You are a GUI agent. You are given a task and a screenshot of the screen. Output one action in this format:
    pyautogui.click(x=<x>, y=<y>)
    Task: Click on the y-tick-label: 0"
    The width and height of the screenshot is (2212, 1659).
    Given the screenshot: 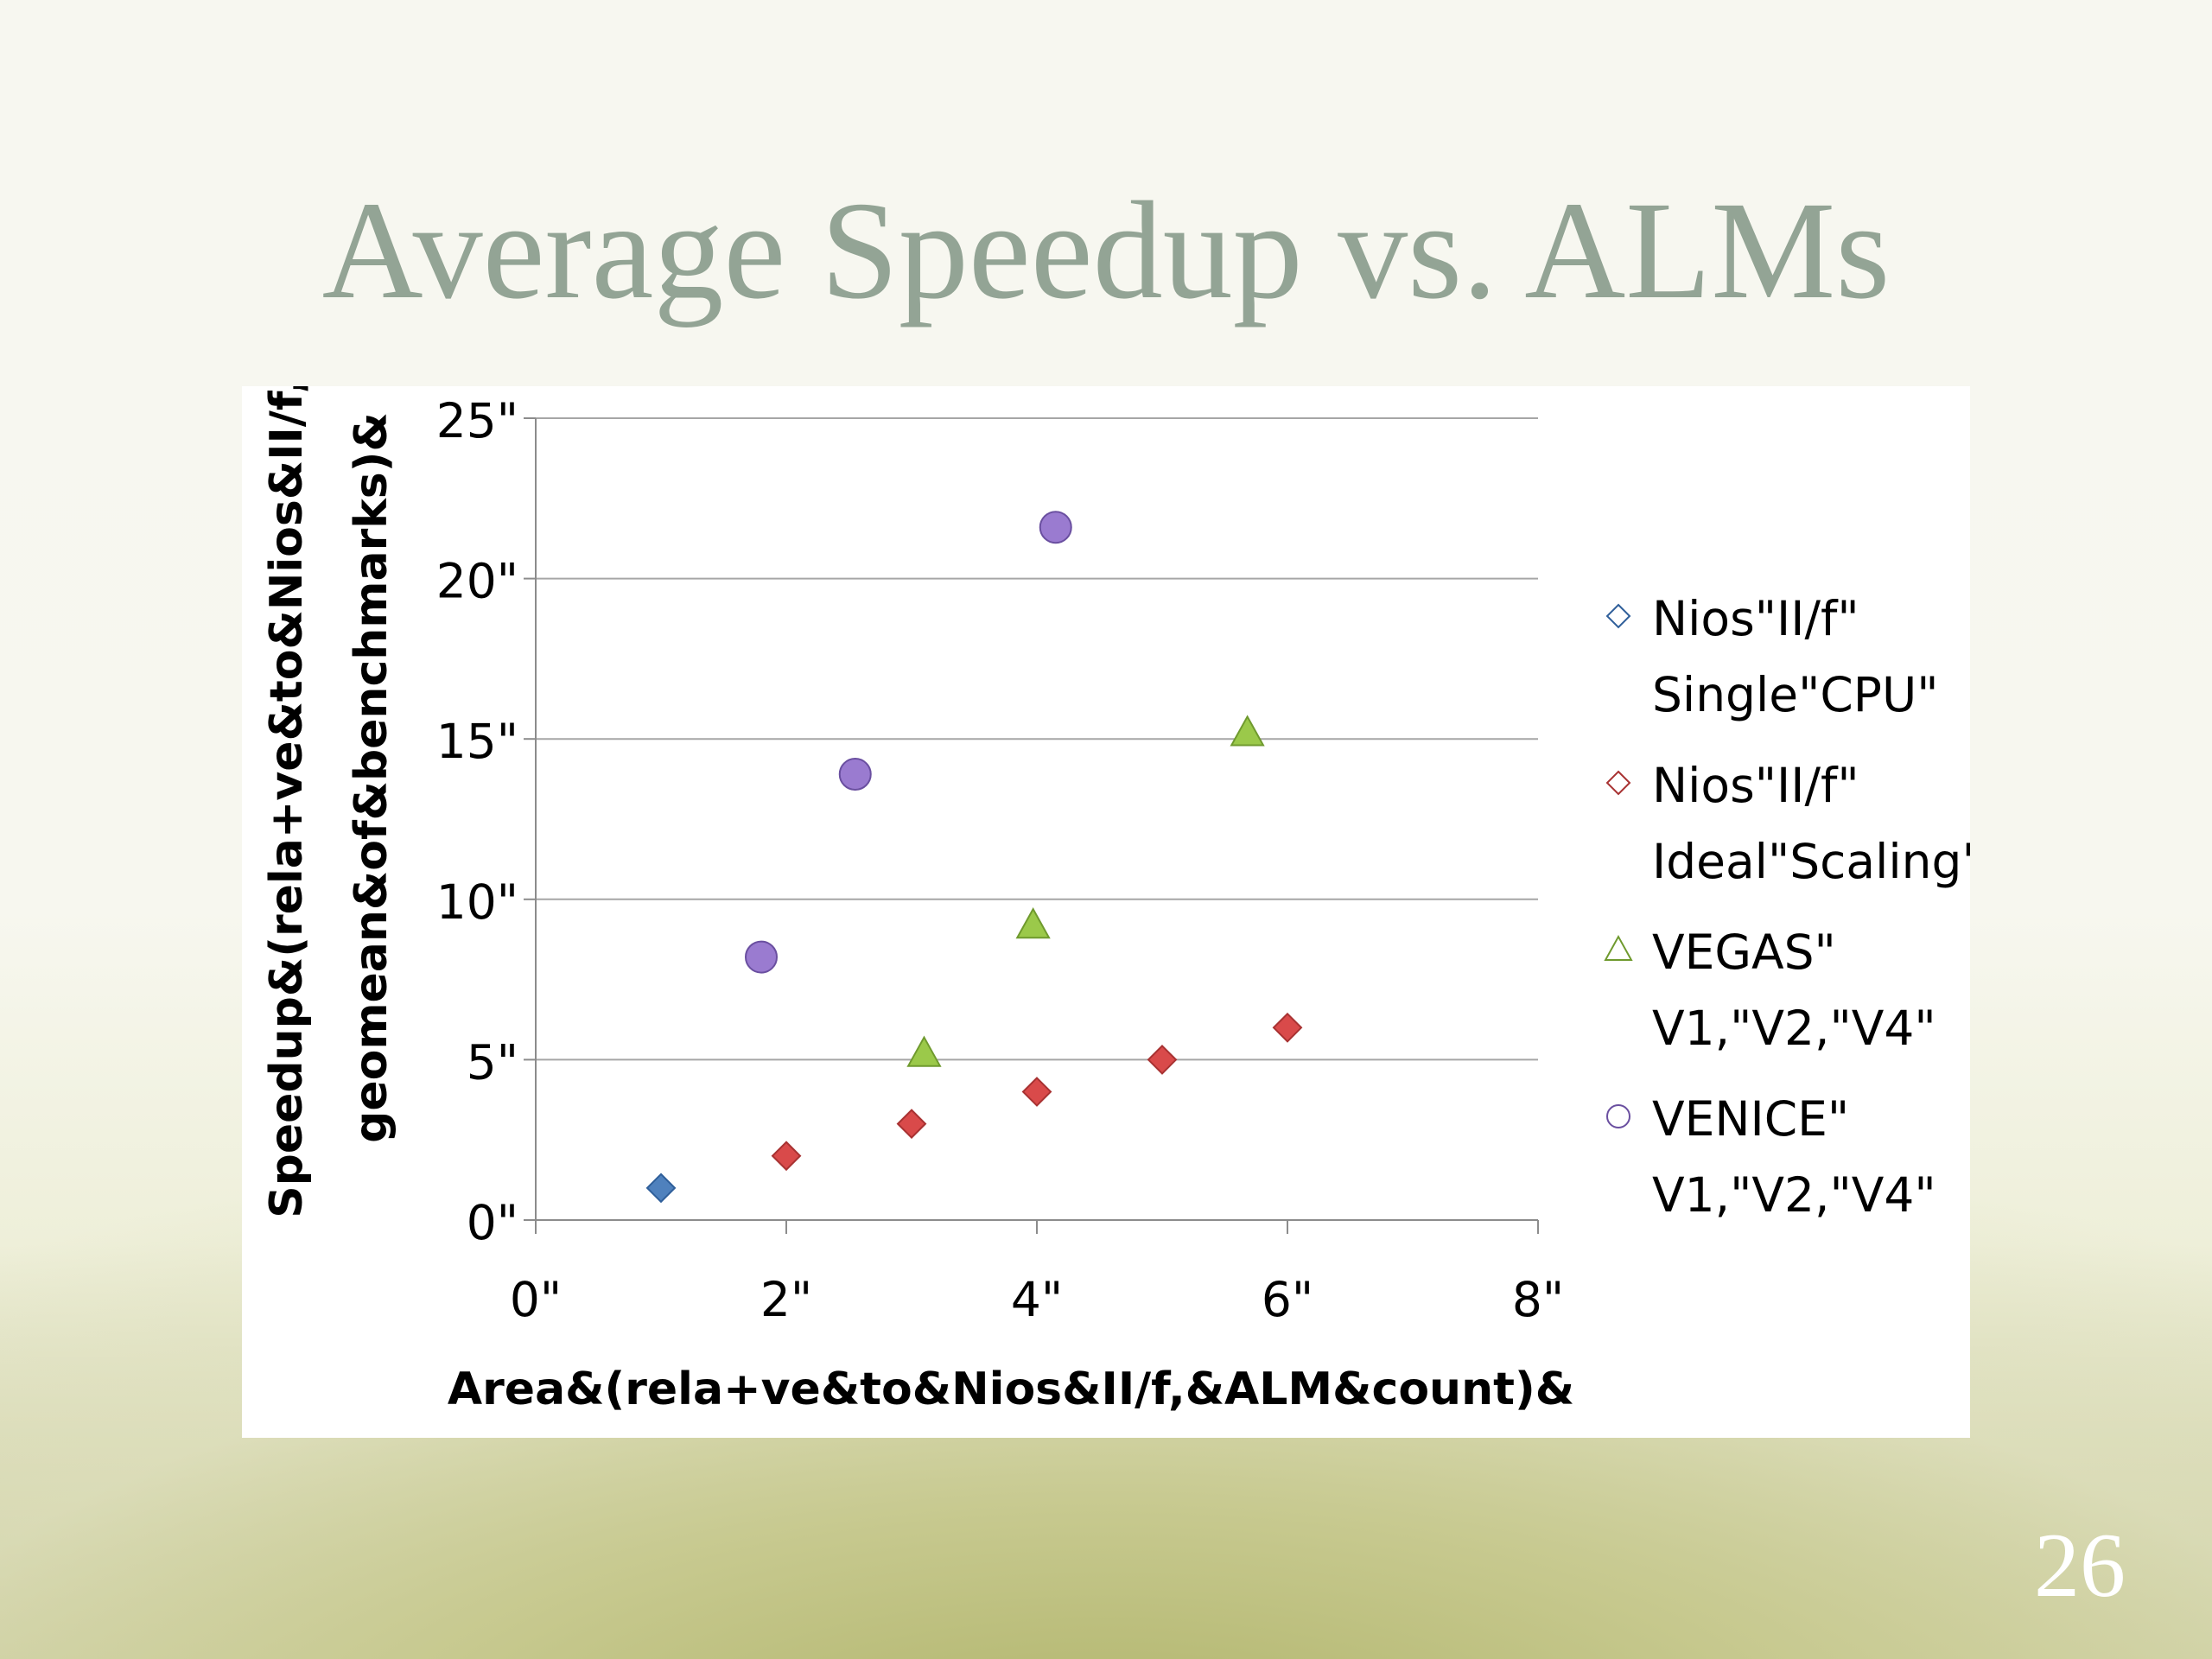 What is the action you would take?
    pyautogui.click(x=492, y=1222)
    